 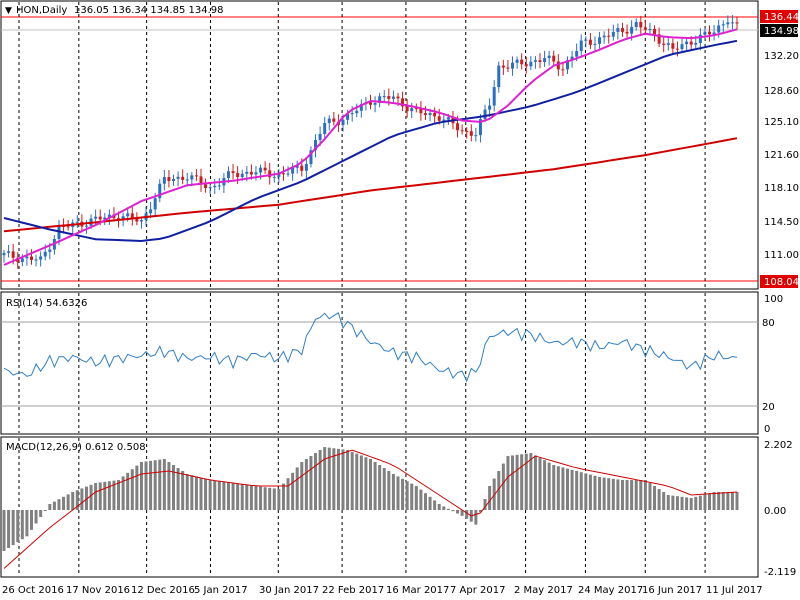 I want to click on rsi-tick-0: 0, so click(x=767, y=429).